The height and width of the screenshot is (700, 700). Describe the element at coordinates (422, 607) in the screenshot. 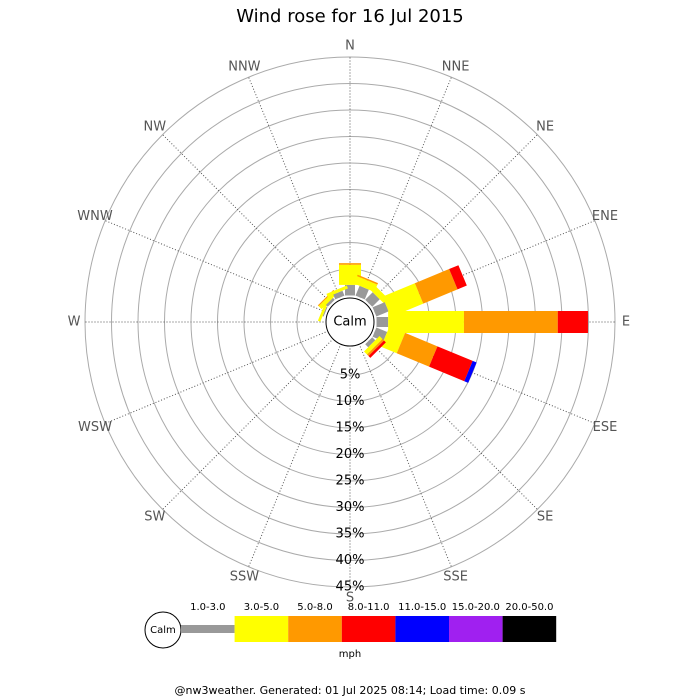

I see `legend-label: 11.0-15.0` at that location.